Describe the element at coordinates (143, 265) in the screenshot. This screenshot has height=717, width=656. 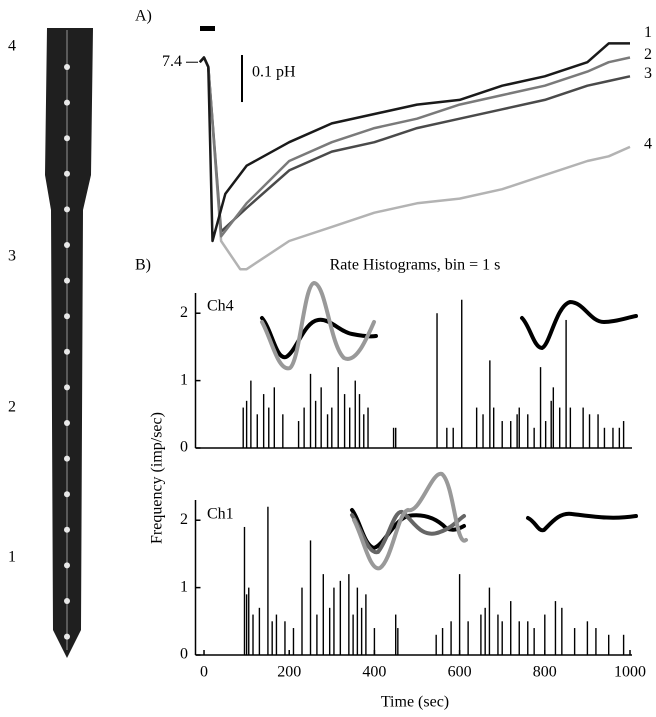
I see `panel-label: B)` at that location.